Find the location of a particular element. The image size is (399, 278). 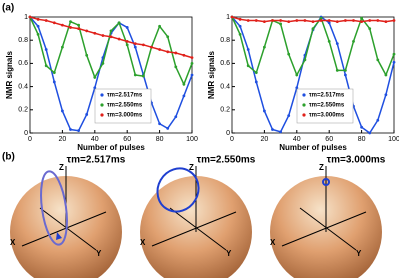

y-tick-label: 0 is located at coordinates (228, 133).